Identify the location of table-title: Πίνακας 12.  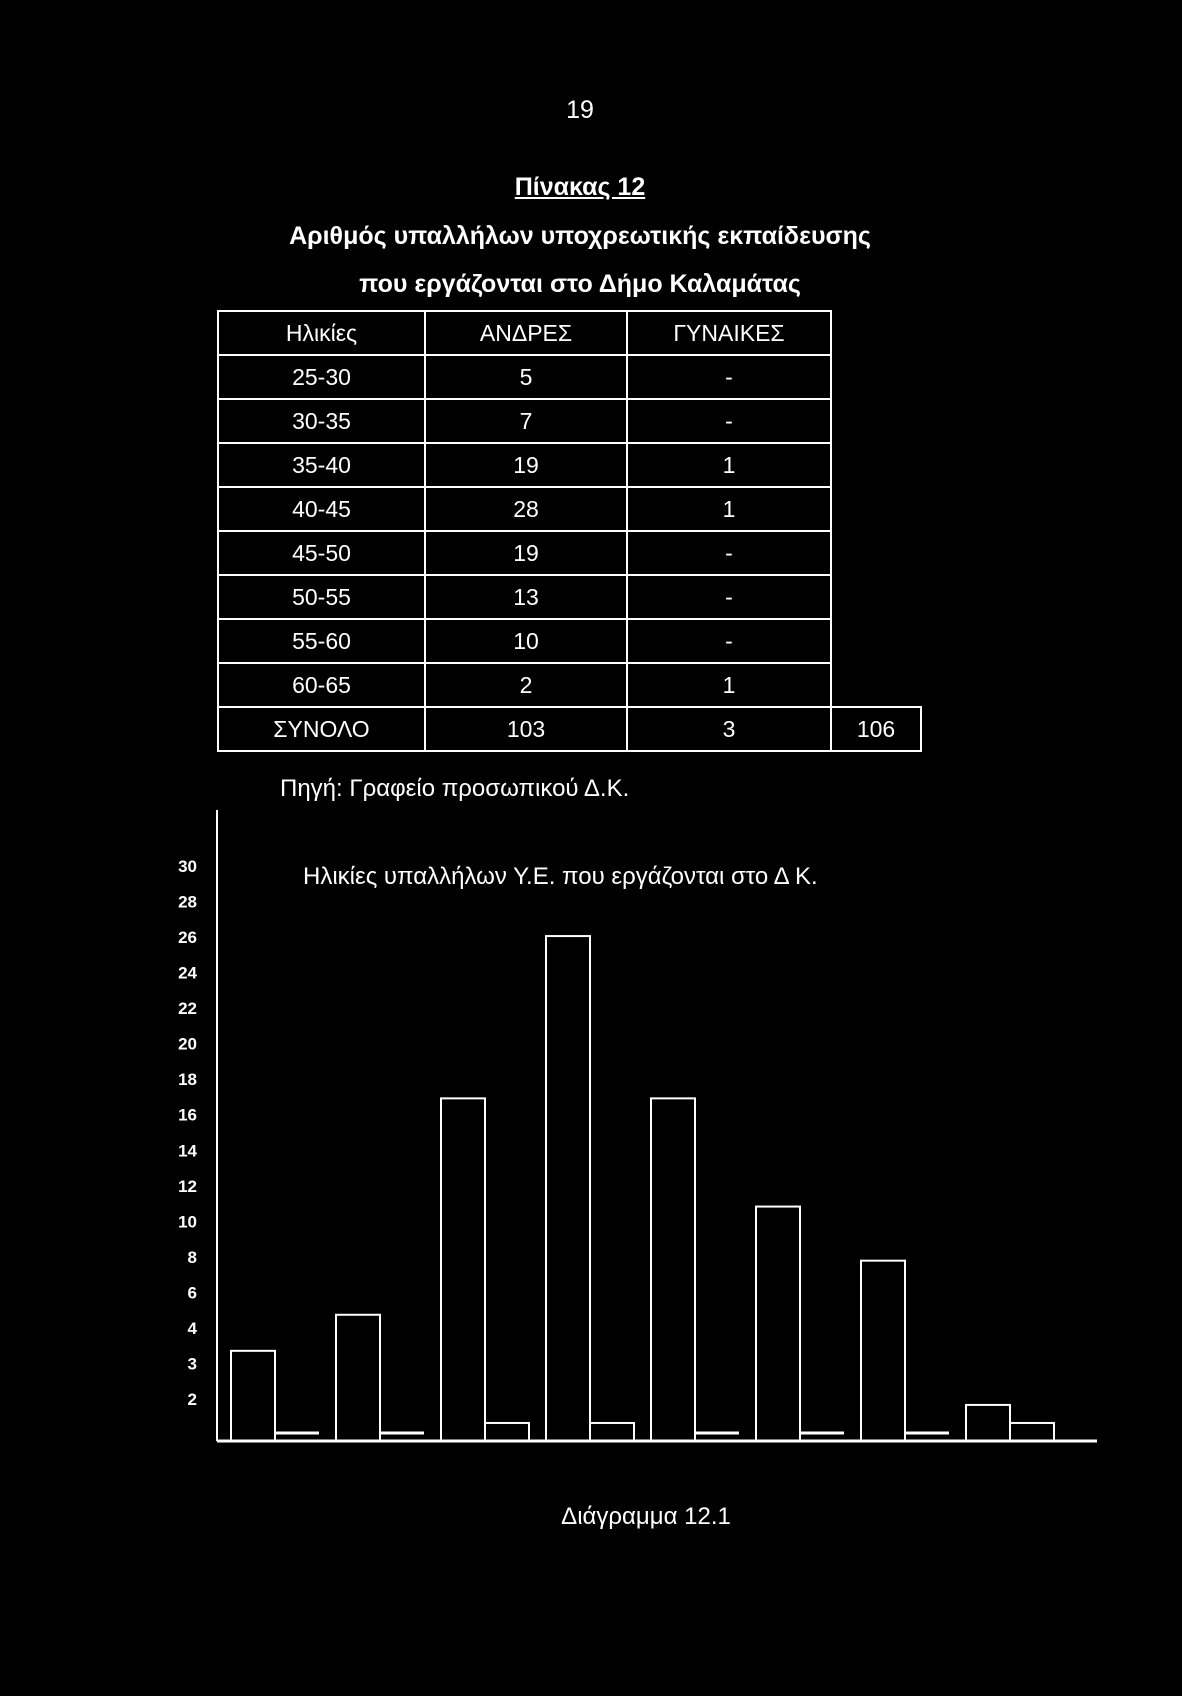
(580, 187).